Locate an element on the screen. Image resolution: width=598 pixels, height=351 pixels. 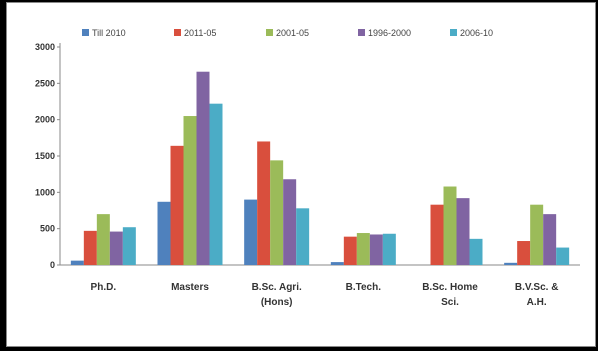
category-label: Ph.D. is located at coordinates (104, 287).